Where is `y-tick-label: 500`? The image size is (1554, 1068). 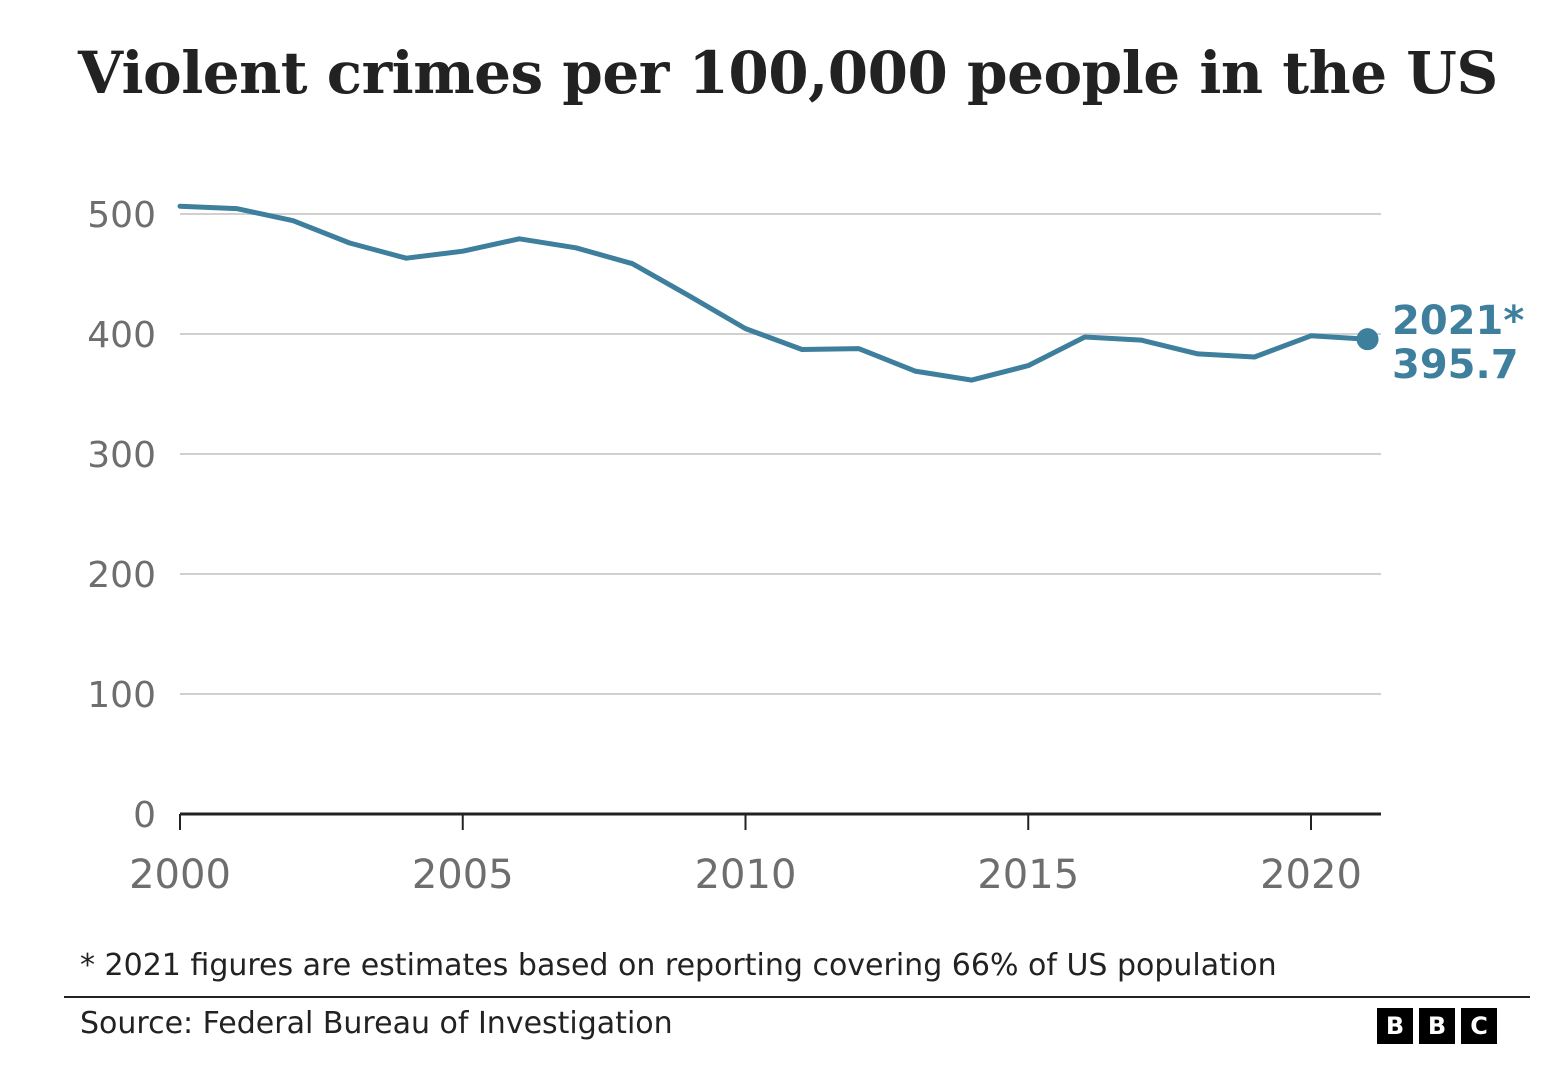 y-tick-label: 500 is located at coordinates (121, 215).